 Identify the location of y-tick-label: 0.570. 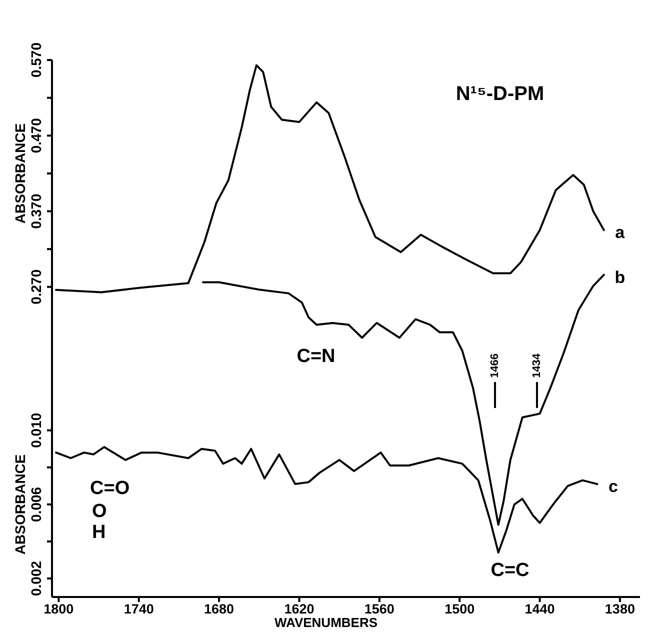
(36, 60).